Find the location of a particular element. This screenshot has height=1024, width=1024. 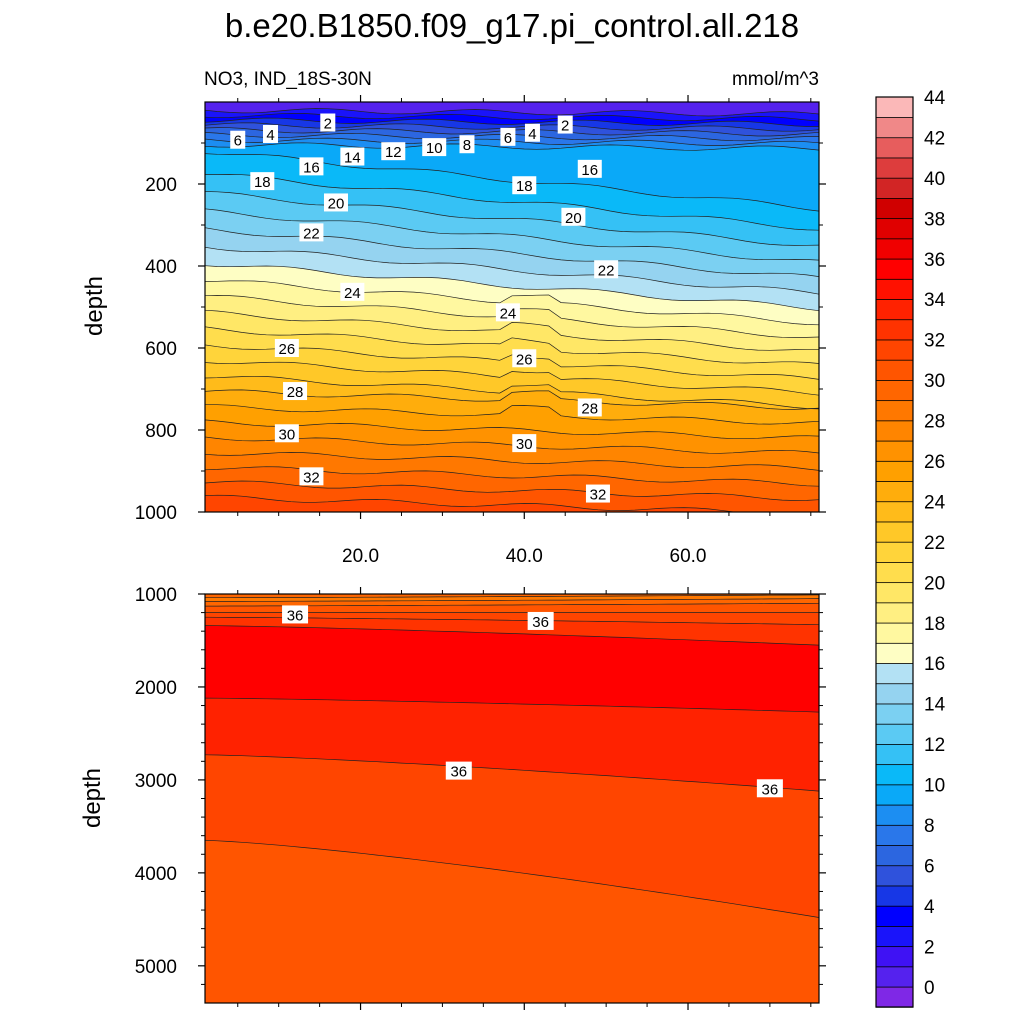

colorbar-tick-label: 6 is located at coordinates (929, 866).